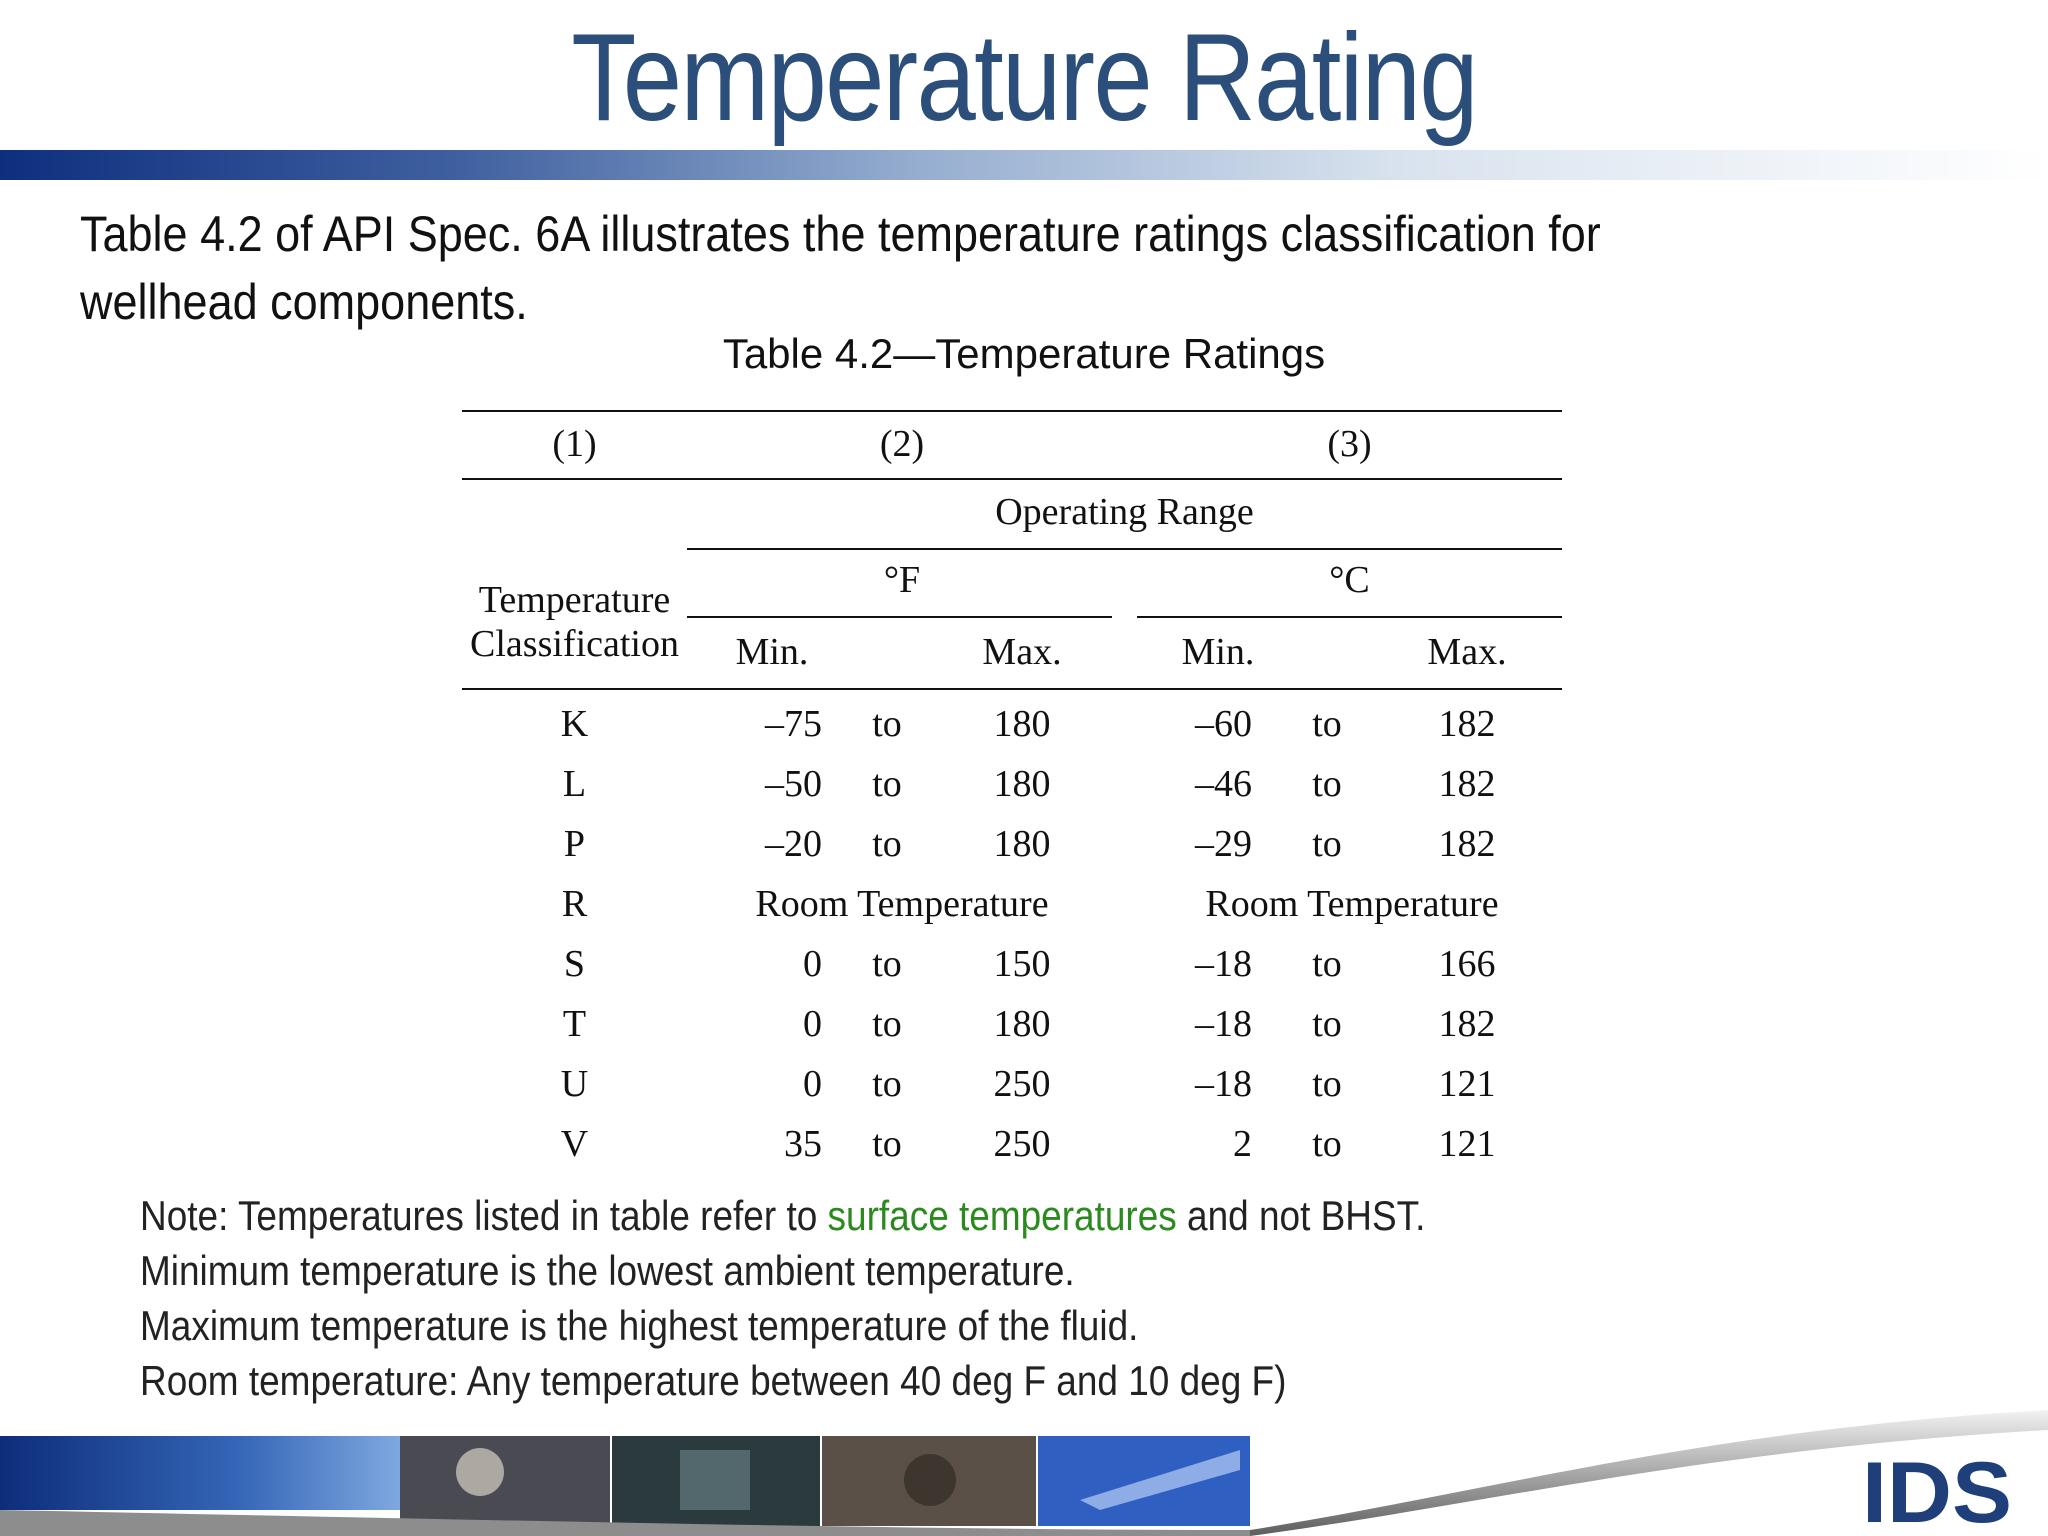 This screenshot has height=1536, width=2048. Describe the element at coordinates (574, 964) in the screenshot. I see `temperature-class-cell: S` at that location.